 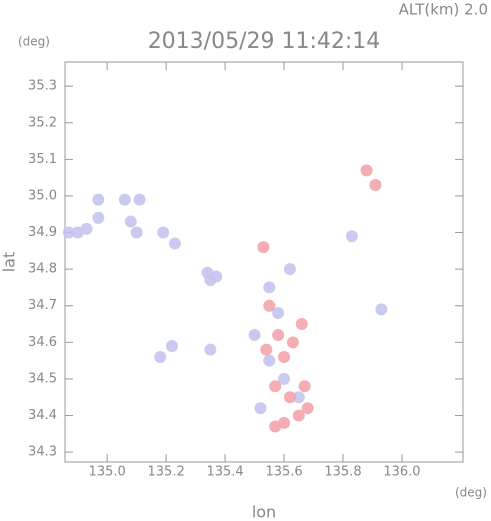 I want to click on x-tick-label: 136.0, so click(x=401, y=472).